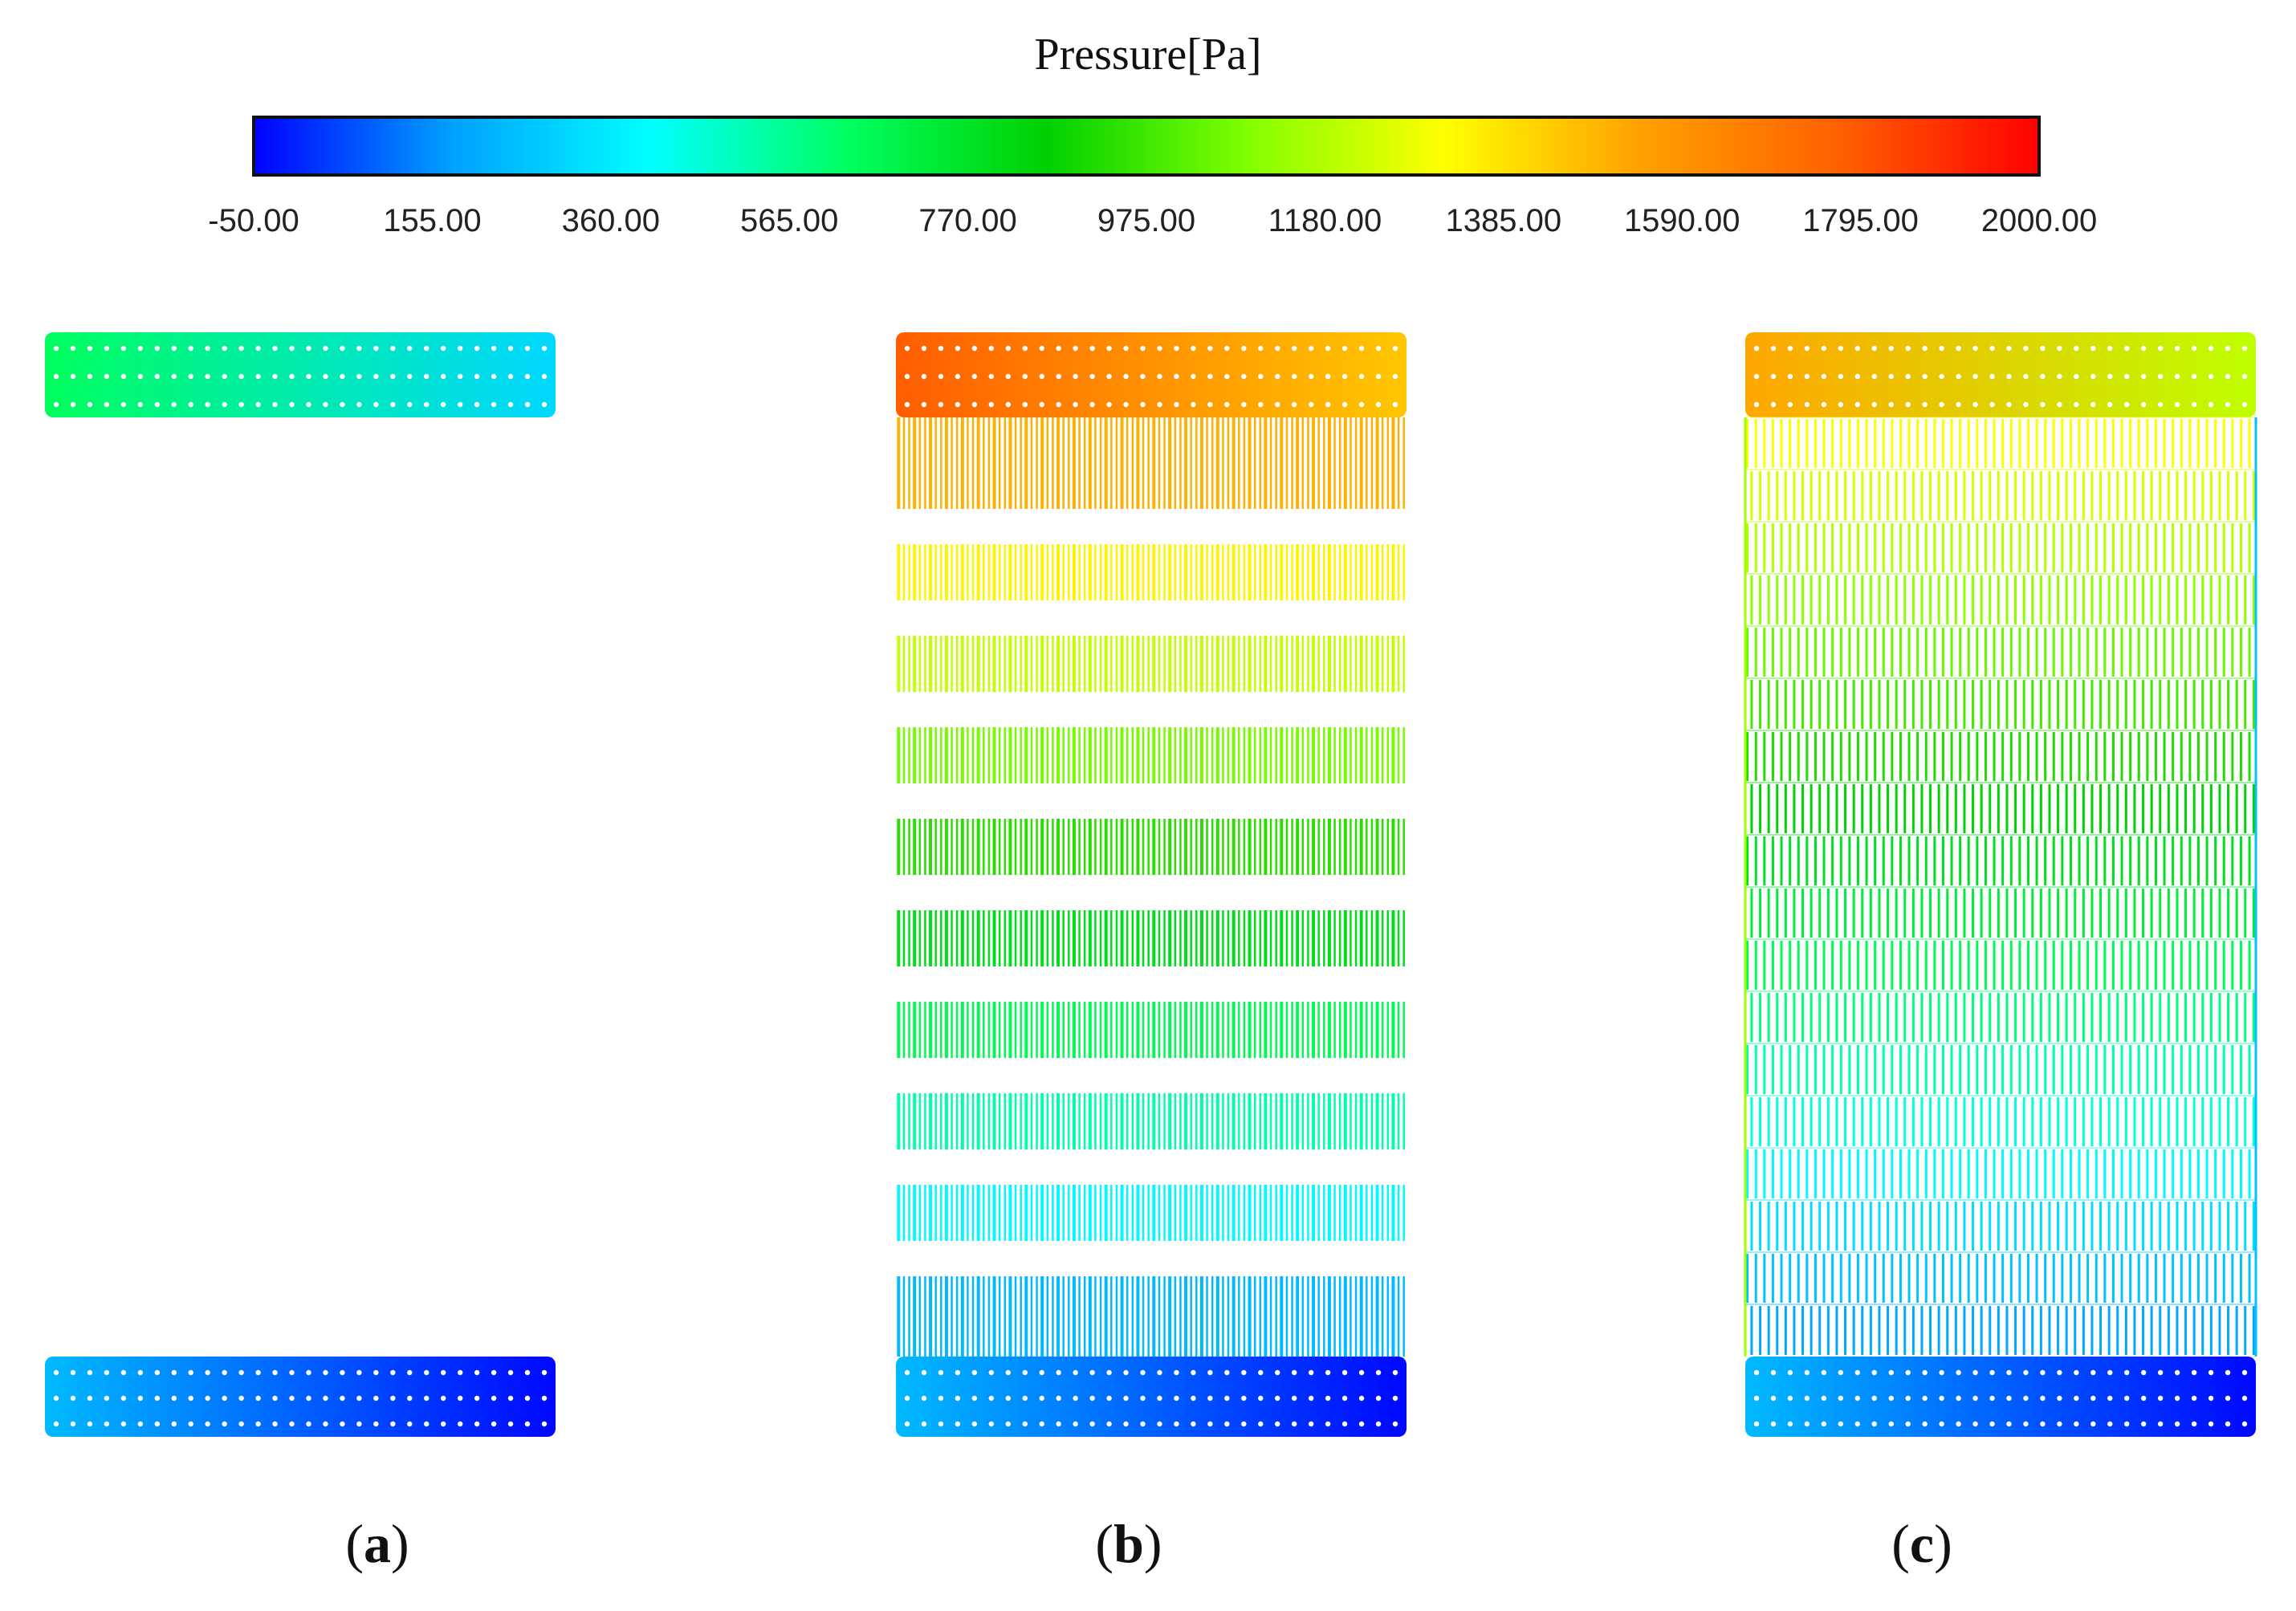 This screenshot has width=2296, height=1611. I want to click on tick-label: 1180.00, so click(1325, 220).